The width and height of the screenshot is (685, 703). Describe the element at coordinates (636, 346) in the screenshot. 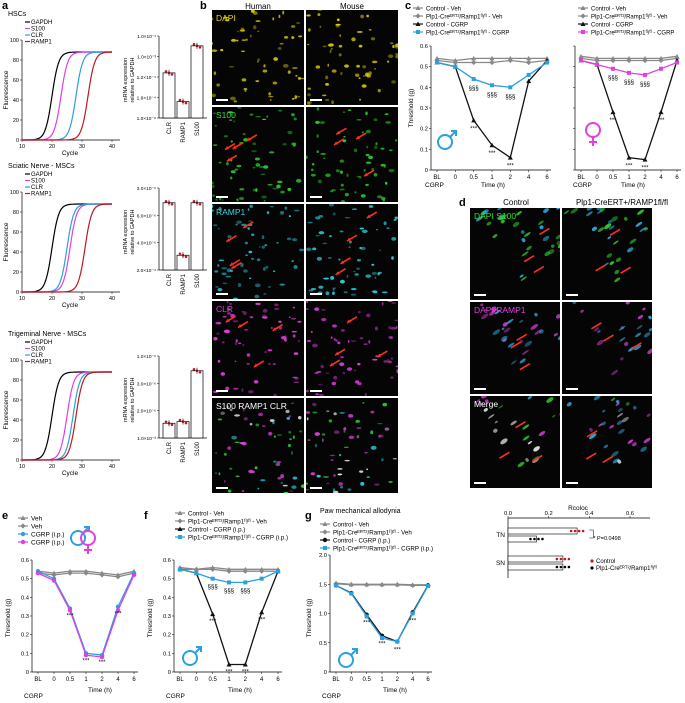

I see `arrow-marker` at that location.